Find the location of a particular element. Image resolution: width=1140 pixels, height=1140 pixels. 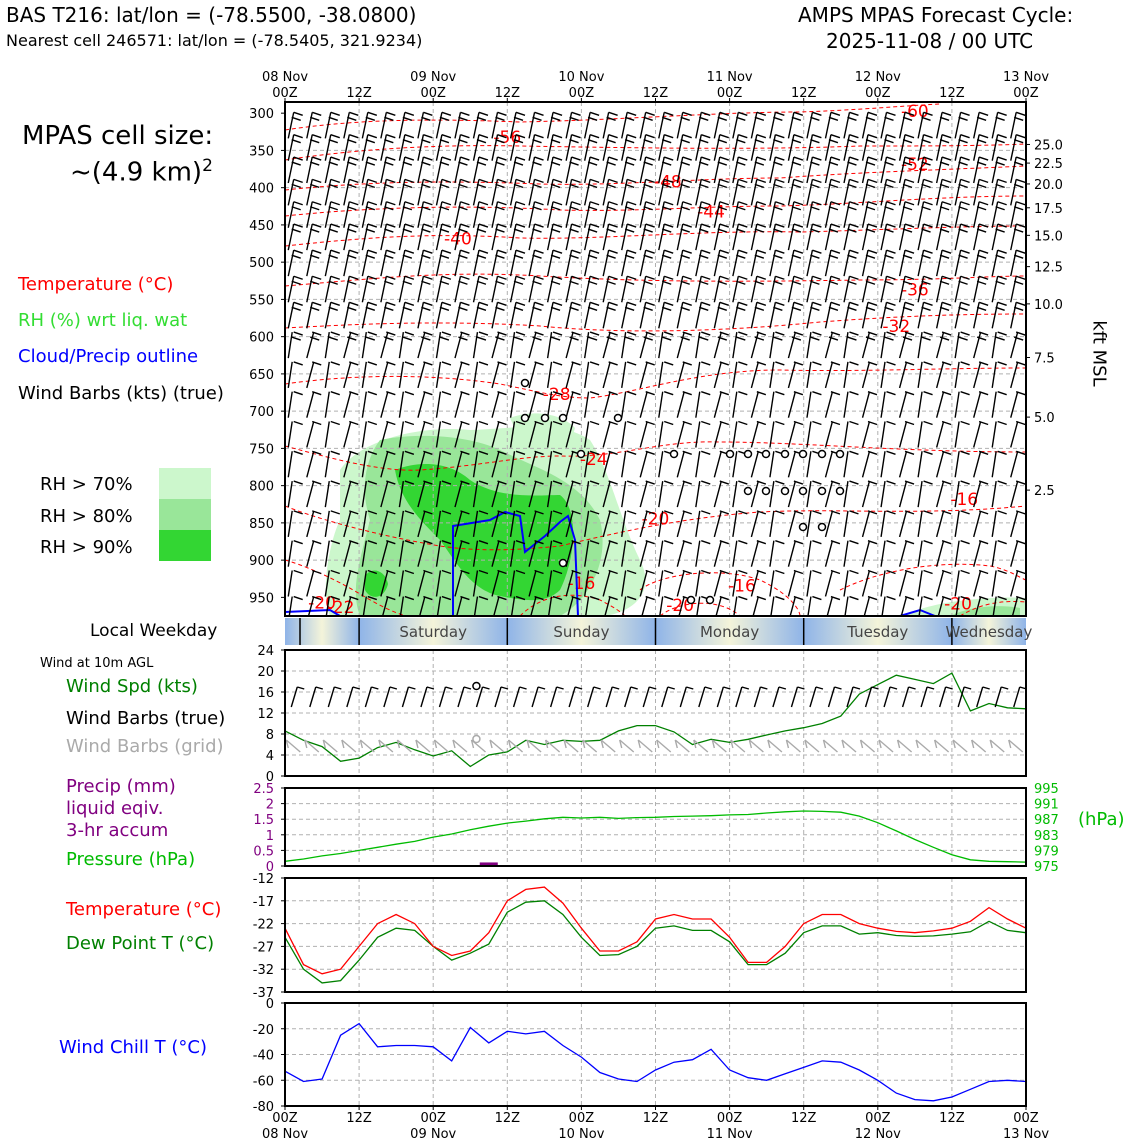

top-day-2: 10 Nov is located at coordinates (581, 77).